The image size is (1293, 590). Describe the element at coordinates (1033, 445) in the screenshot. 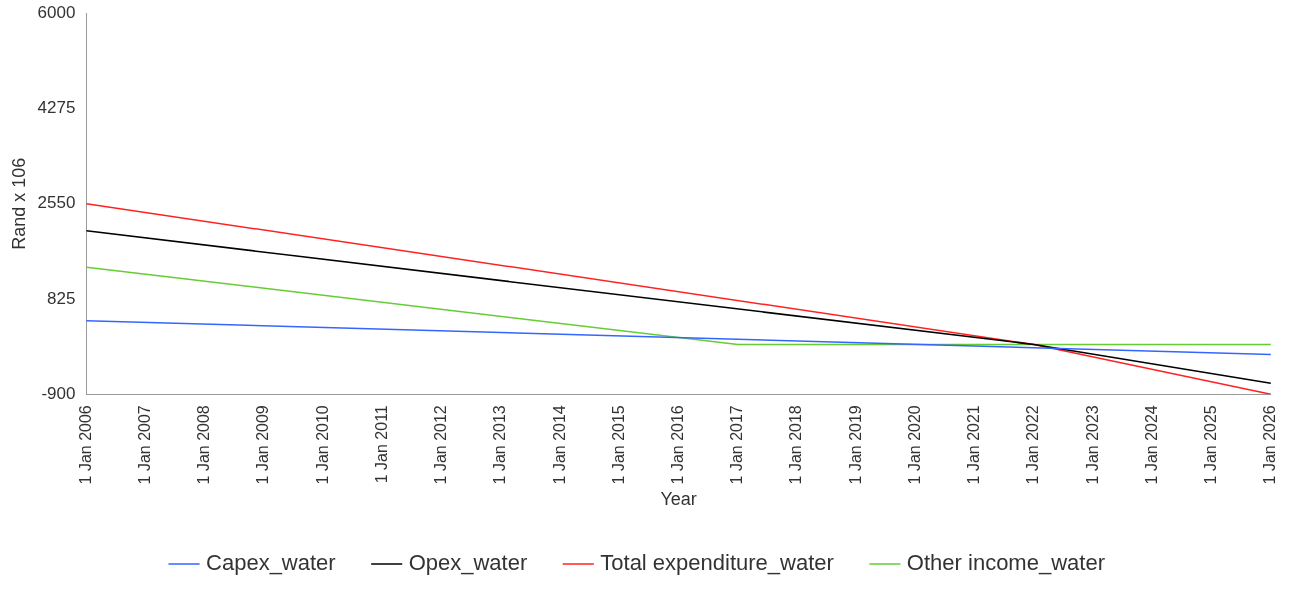

I see `x-tick-label: 1 Jan 2022` at that location.